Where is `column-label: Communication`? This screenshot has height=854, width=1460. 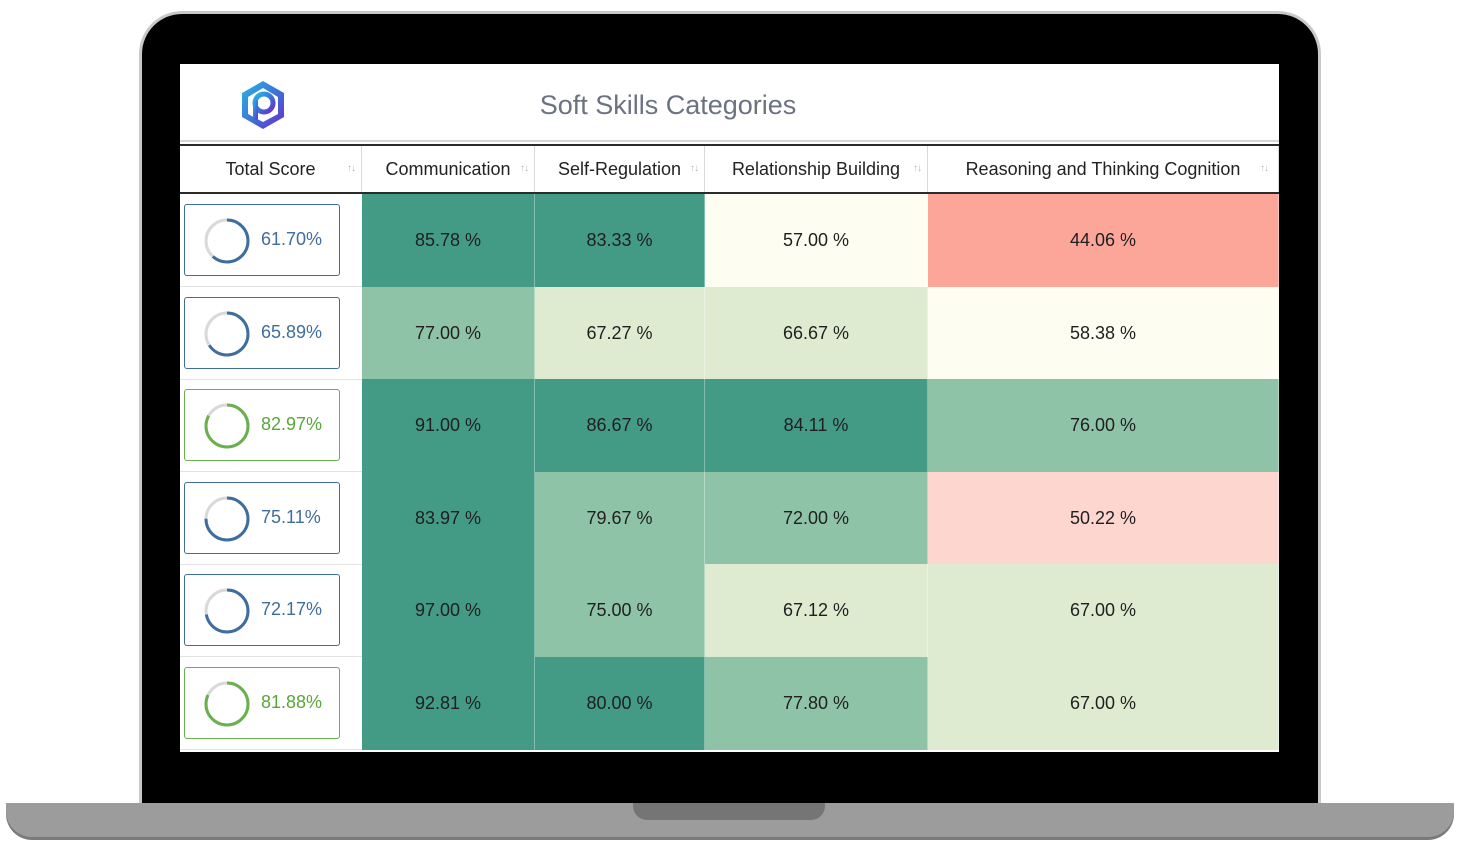
column-label: Communication is located at coordinates (448, 169).